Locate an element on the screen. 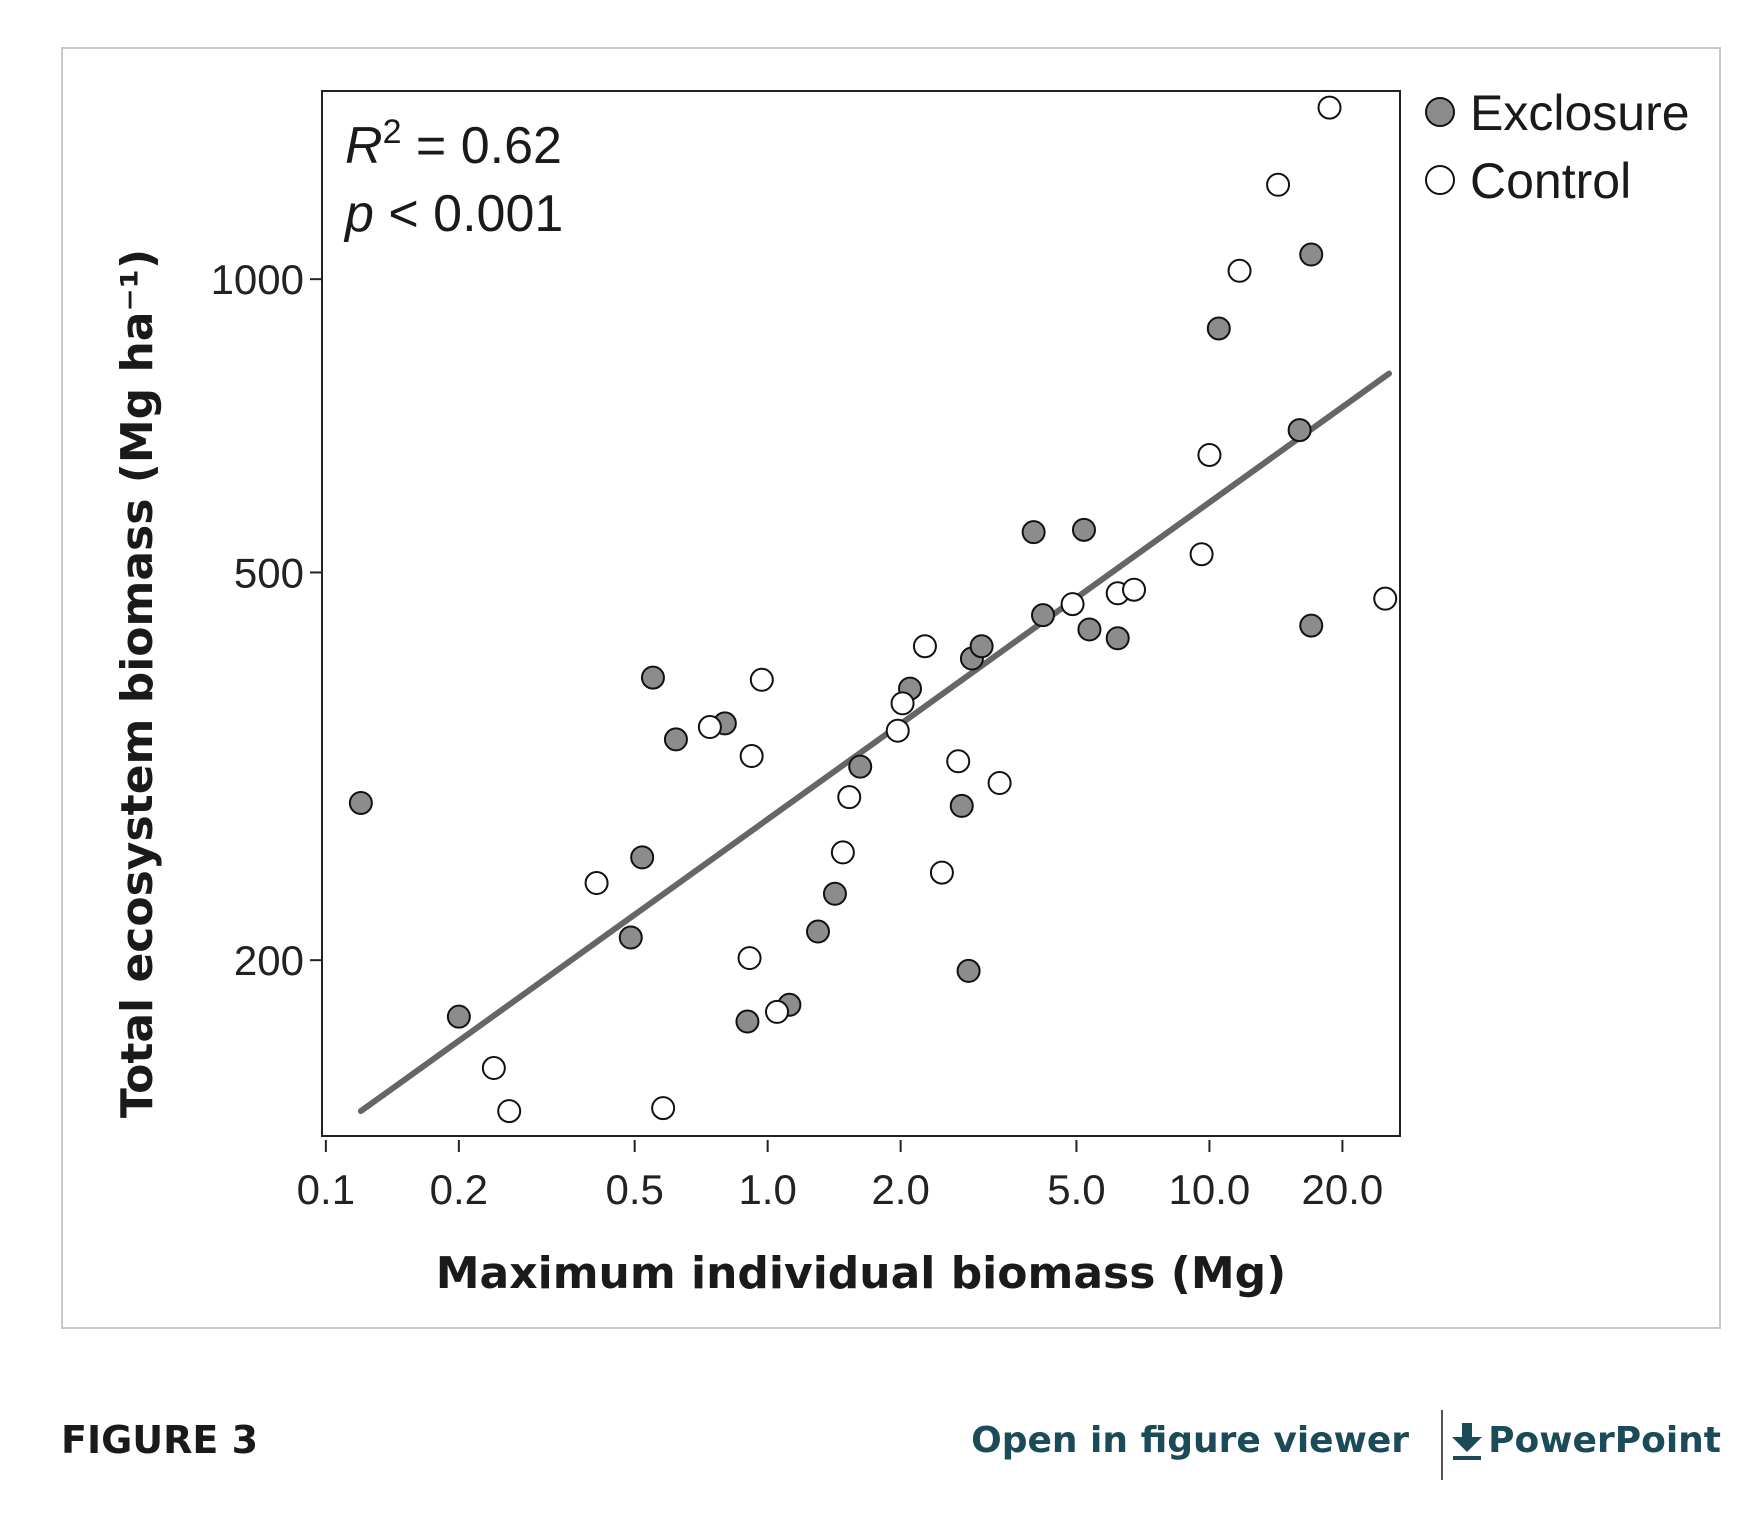 The height and width of the screenshot is (1516, 1754). footer-divider is located at coordinates (1442, 1445).